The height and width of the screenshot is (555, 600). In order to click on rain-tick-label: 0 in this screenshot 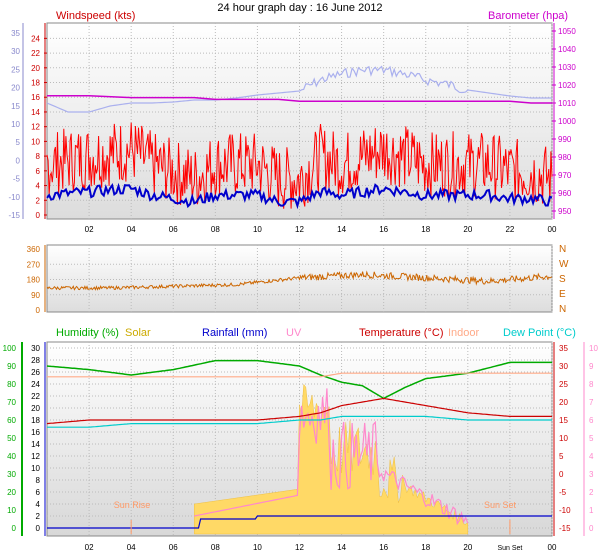, I will do `click(38, 528)`.